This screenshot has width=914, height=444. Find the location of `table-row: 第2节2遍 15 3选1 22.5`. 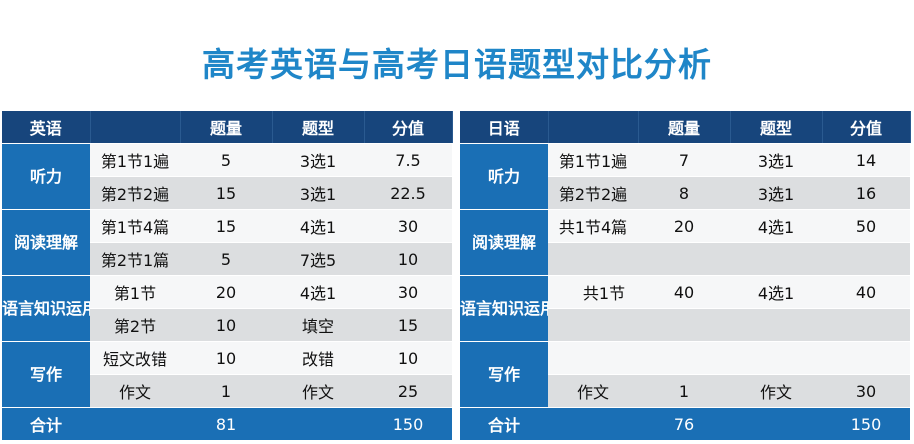

table-row: 第2节2遍 15 3选1 22.5 is located at coordinates (227, 193).